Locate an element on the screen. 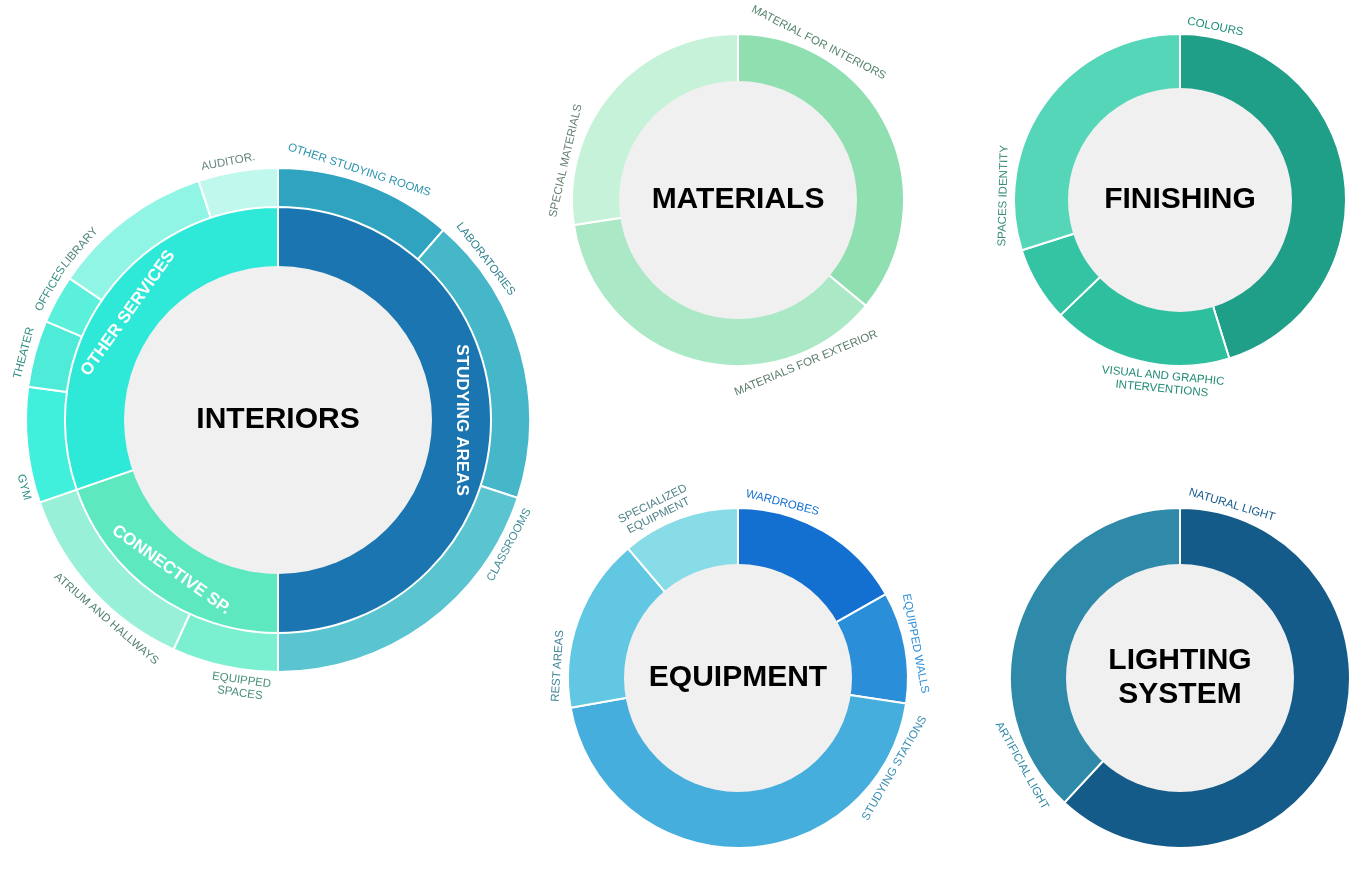 This screenshot has height=888, width=1363. slice-label: AUDITOR. is located at coordinates (228, 161).